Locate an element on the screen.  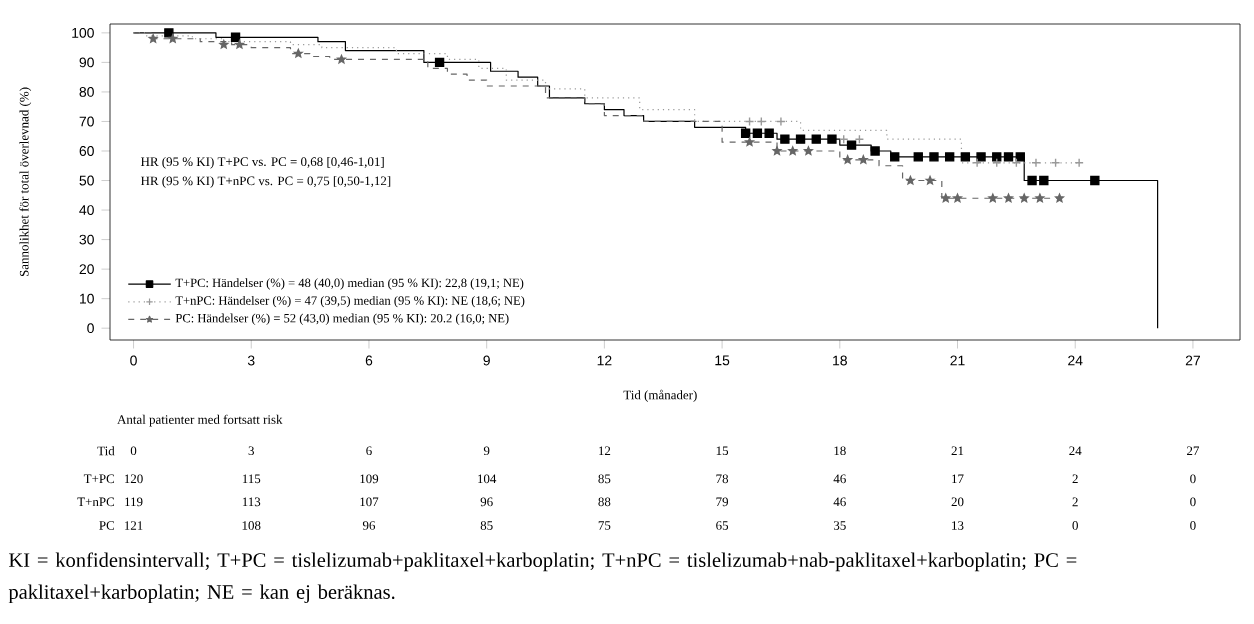
text: KI = konfidensintervall; T+PC = tislelizumab+paklitaxel+karboplatin; T+nPC = tislelizumab+nab-paklitaxel+karboplatin; PC = paklitaxel+karboplatin; NE = kan ej beräknas. is located at coordinates (542, 578).